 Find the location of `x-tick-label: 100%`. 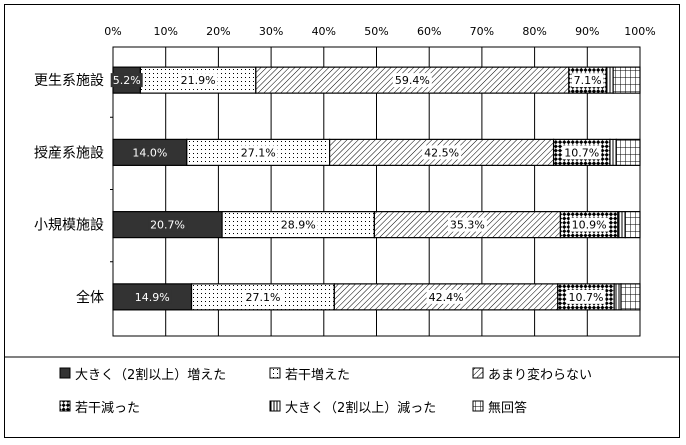

x-tick-label: 100% is located at coordinates (639, 31).